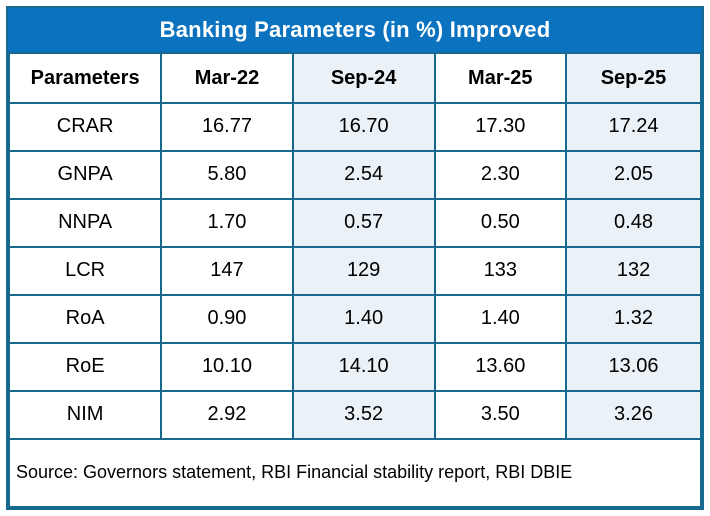  Describe the element at coordinates (633, 318) in the screenshot. I see `value-cell: 1.32` at that location.